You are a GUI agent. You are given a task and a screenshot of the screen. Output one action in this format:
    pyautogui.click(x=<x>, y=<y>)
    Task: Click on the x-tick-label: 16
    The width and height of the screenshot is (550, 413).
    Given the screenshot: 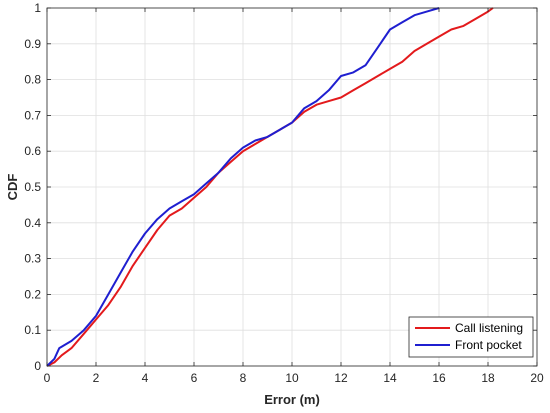 What is the action you would take?
    pyautogui.click(x=439, y=378)
    